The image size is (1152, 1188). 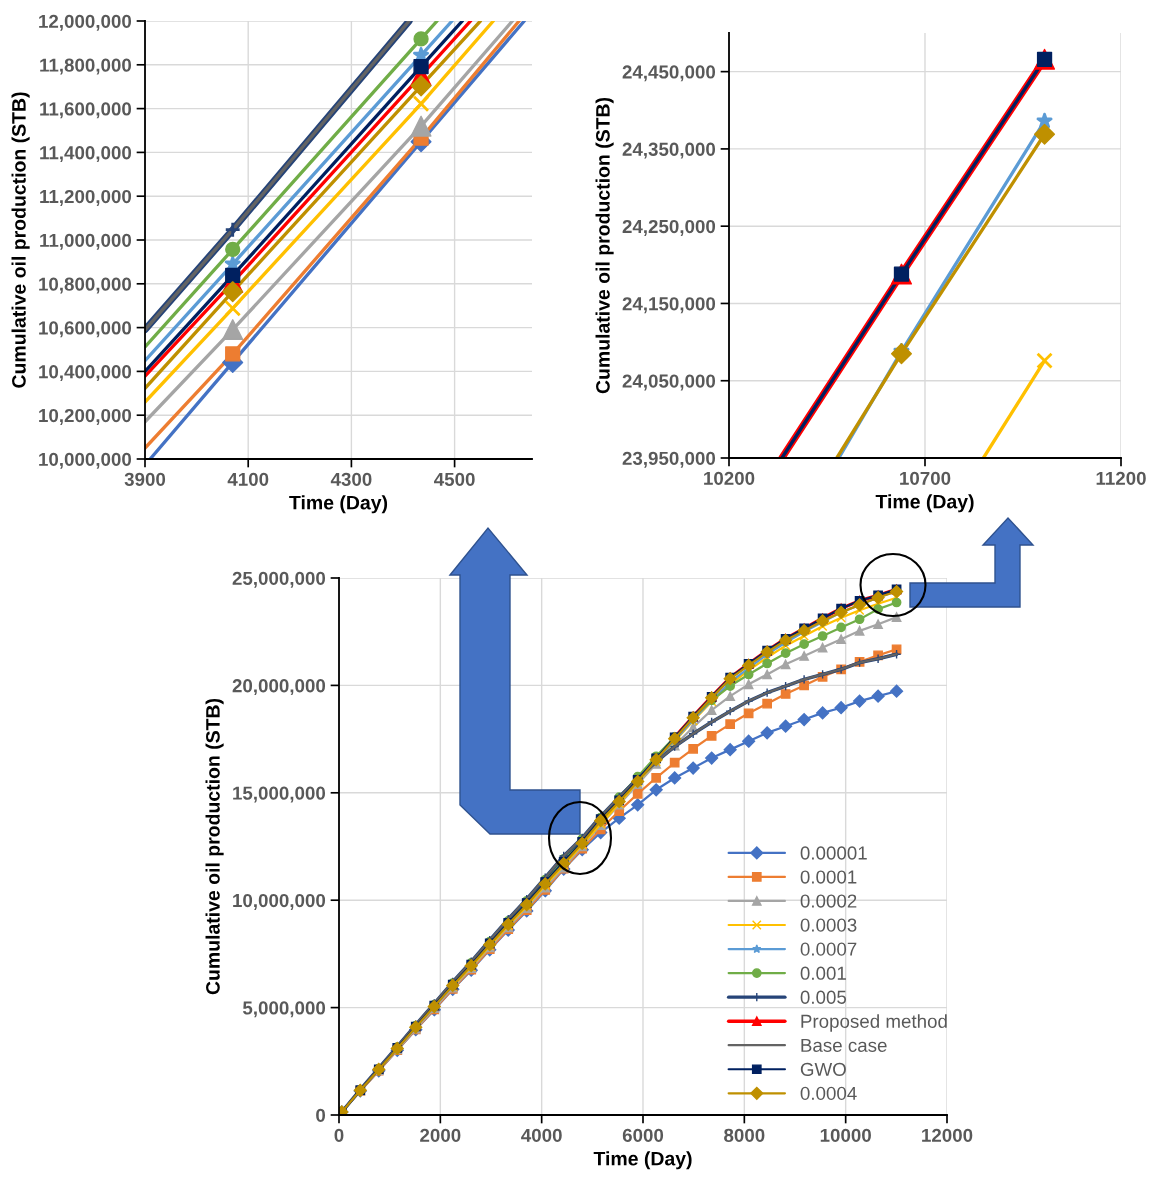 I want to click on legend-label: Proposed method, so click(x=874, y=1023).